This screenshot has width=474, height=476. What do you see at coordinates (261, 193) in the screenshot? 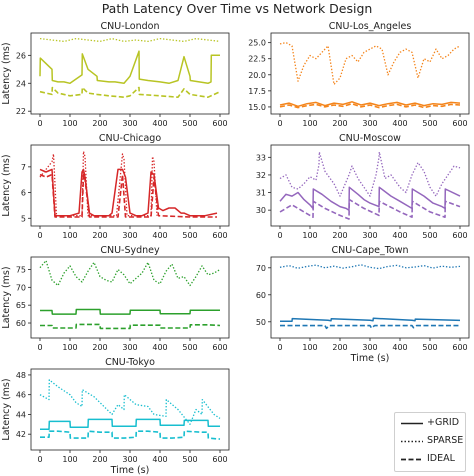
I see `y-tick-label: 31` at bounding box center [261, 193].